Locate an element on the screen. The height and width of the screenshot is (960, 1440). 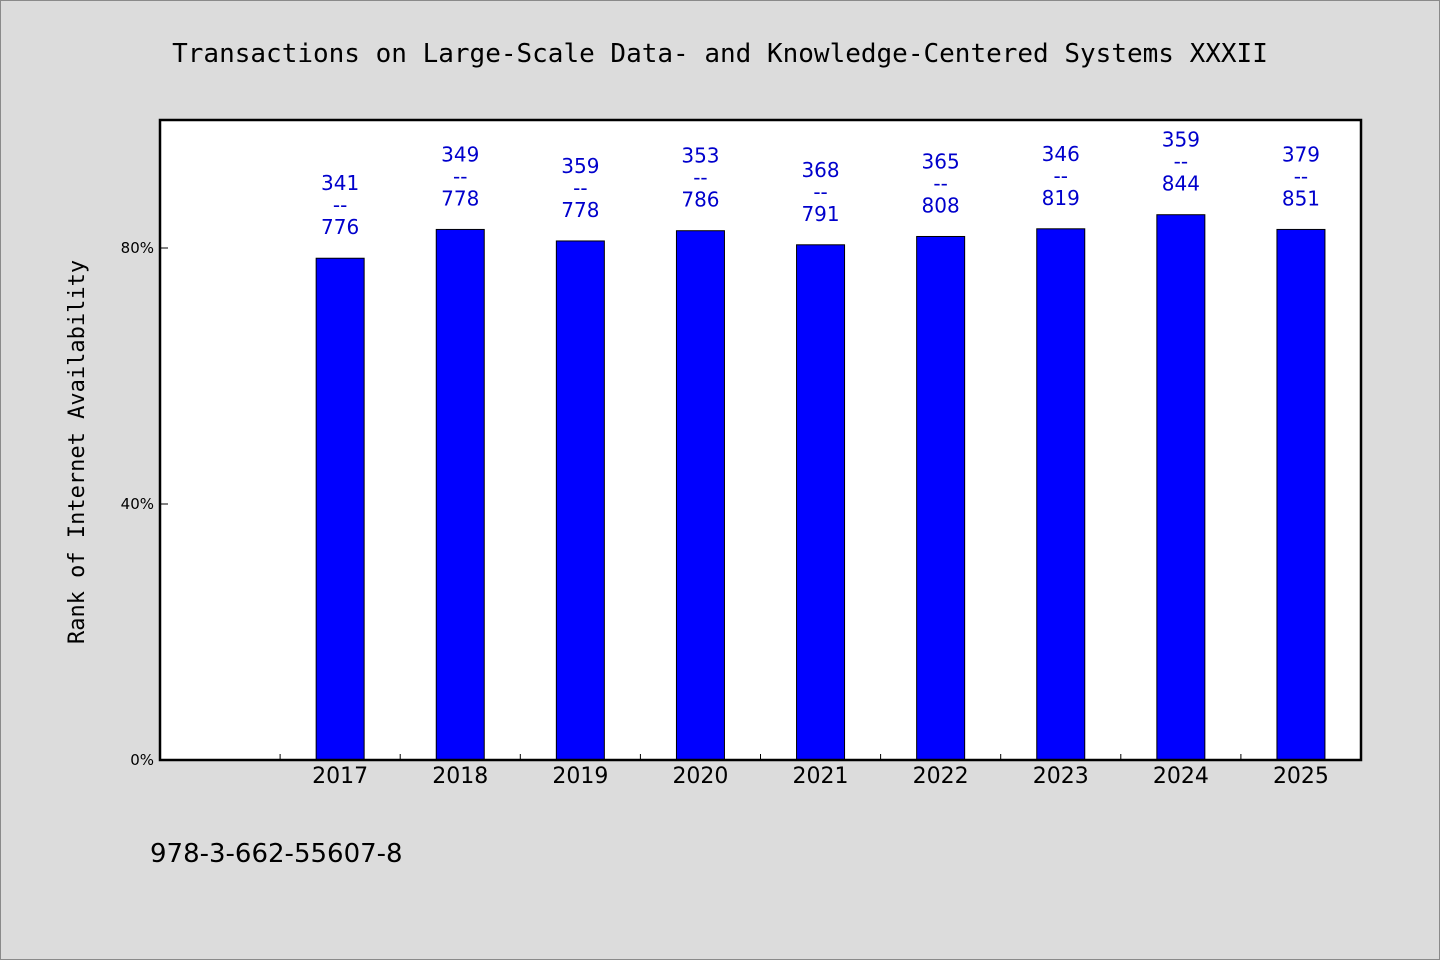
bar-2018 is located at coordinates (460, 494).